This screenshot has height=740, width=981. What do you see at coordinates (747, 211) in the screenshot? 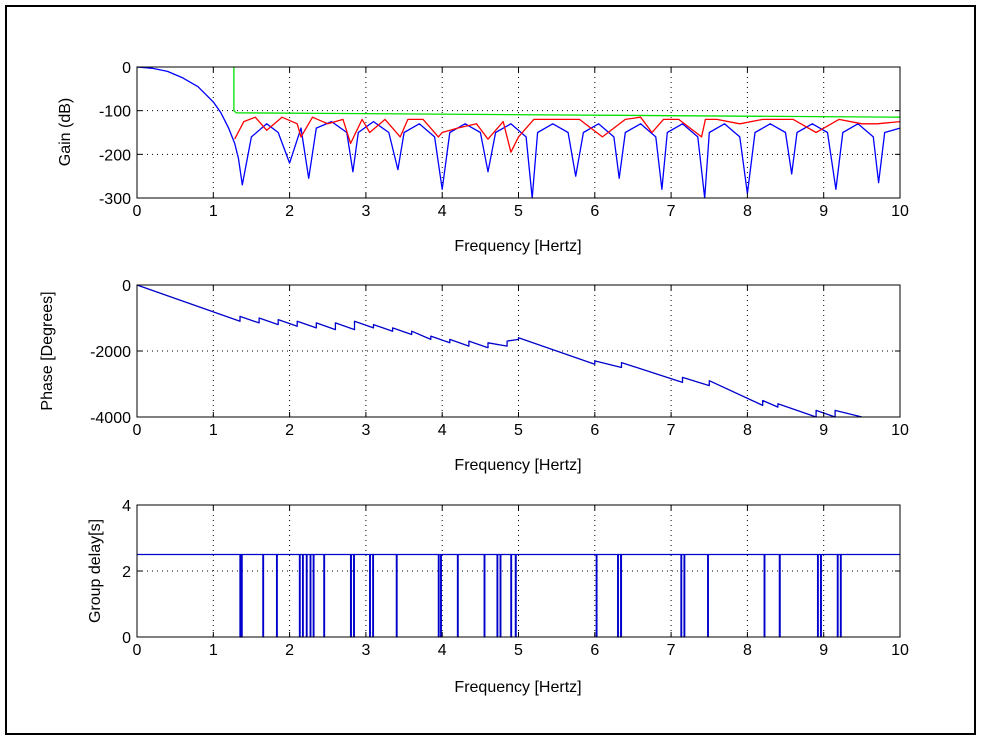
I see `gain-x-tick-label: 8` at bounding box center [747, 211].